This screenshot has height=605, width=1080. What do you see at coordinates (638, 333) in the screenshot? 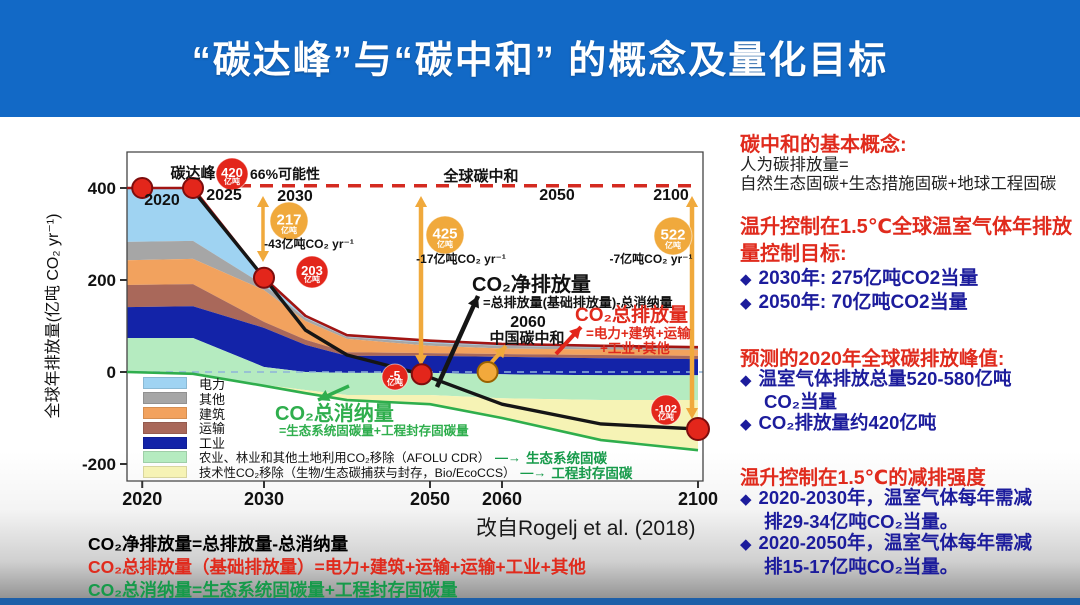
I see `chart-annotation: =电力+建筑+运输` at bounding box center [638, 333].